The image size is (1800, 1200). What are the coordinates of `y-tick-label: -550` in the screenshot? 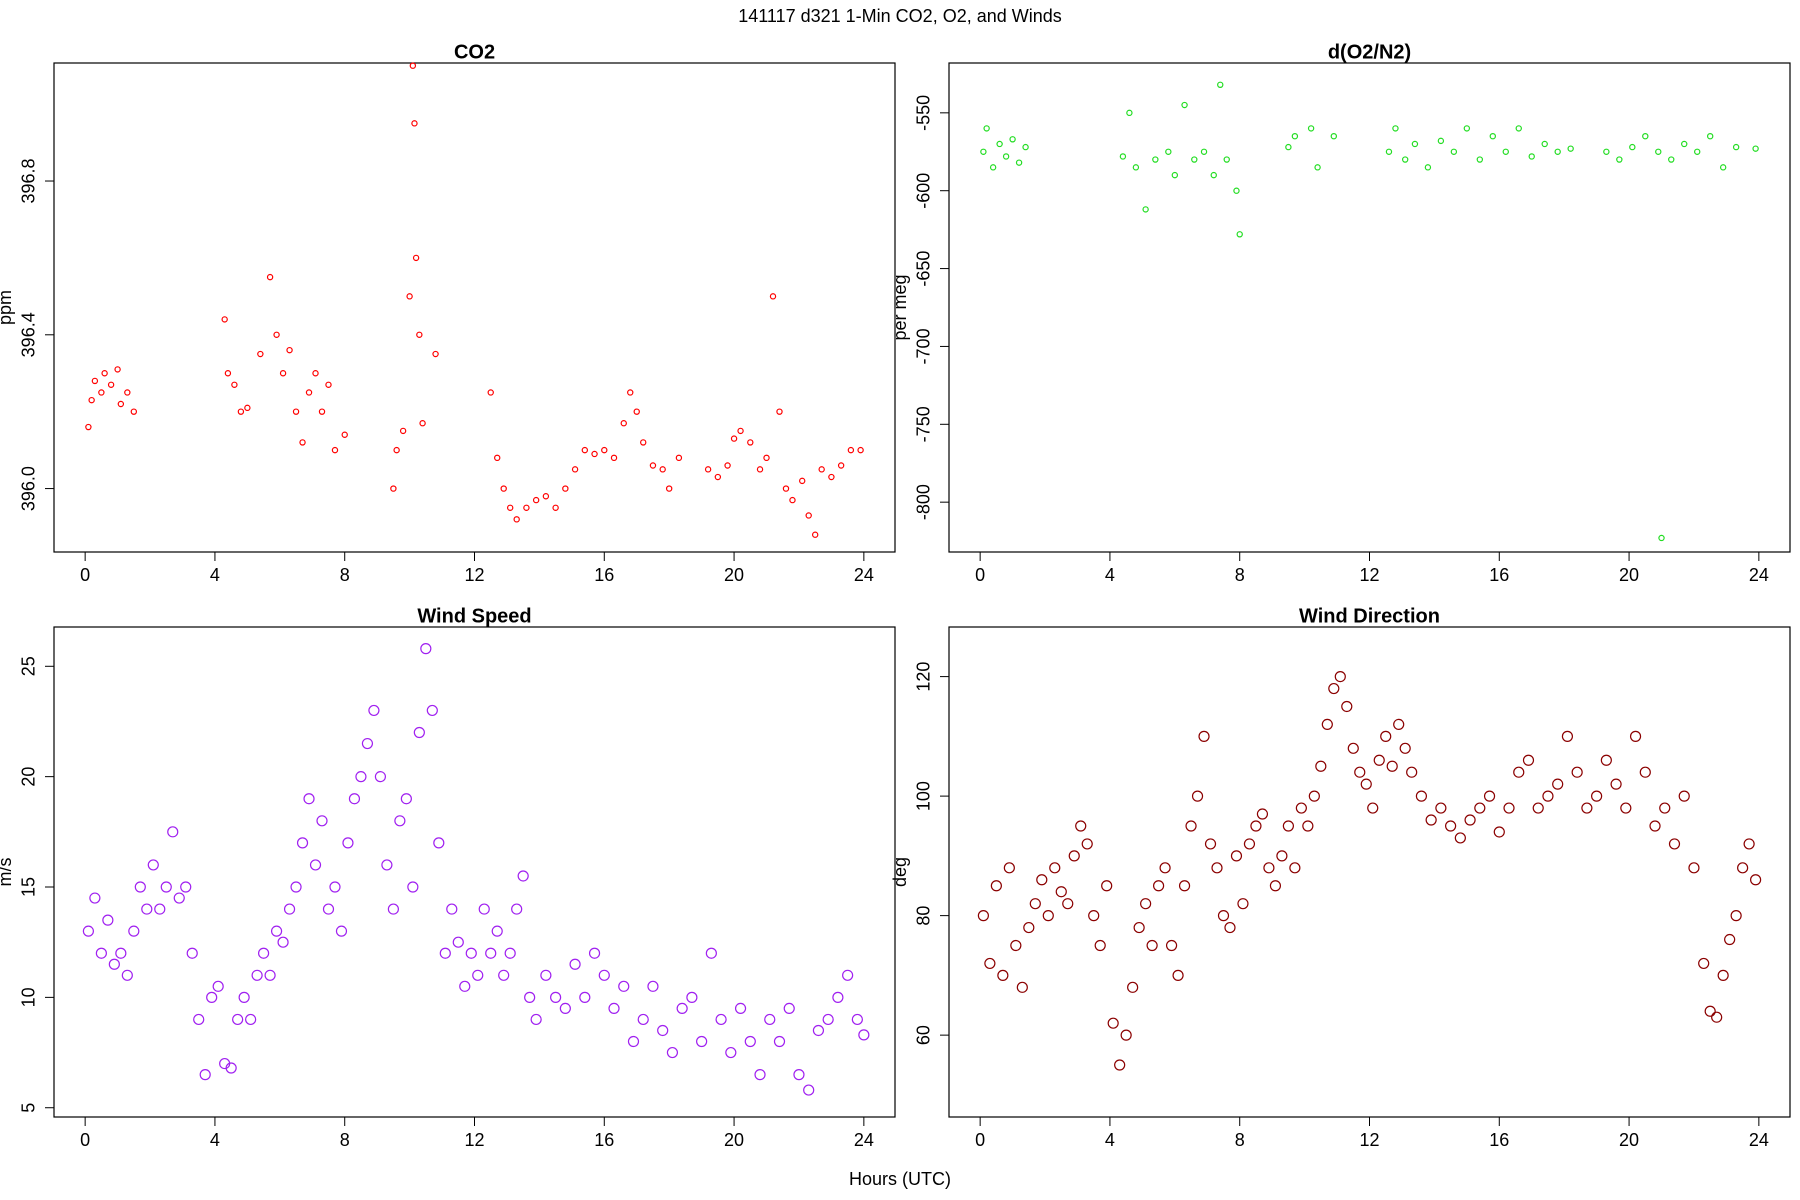 It's located at (924, 113).